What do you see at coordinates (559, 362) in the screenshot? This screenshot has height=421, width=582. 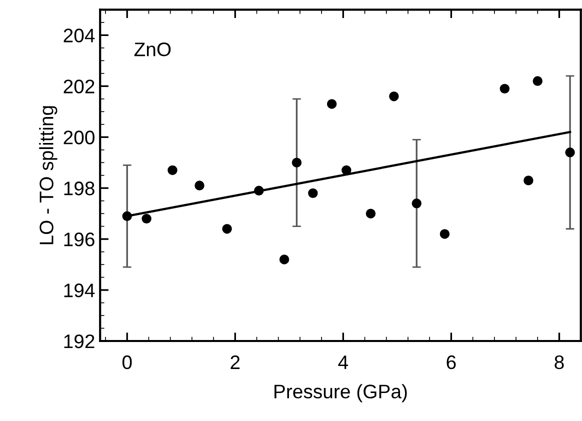 I see `x-tick-label: 8` at bounding box center [559, 362].